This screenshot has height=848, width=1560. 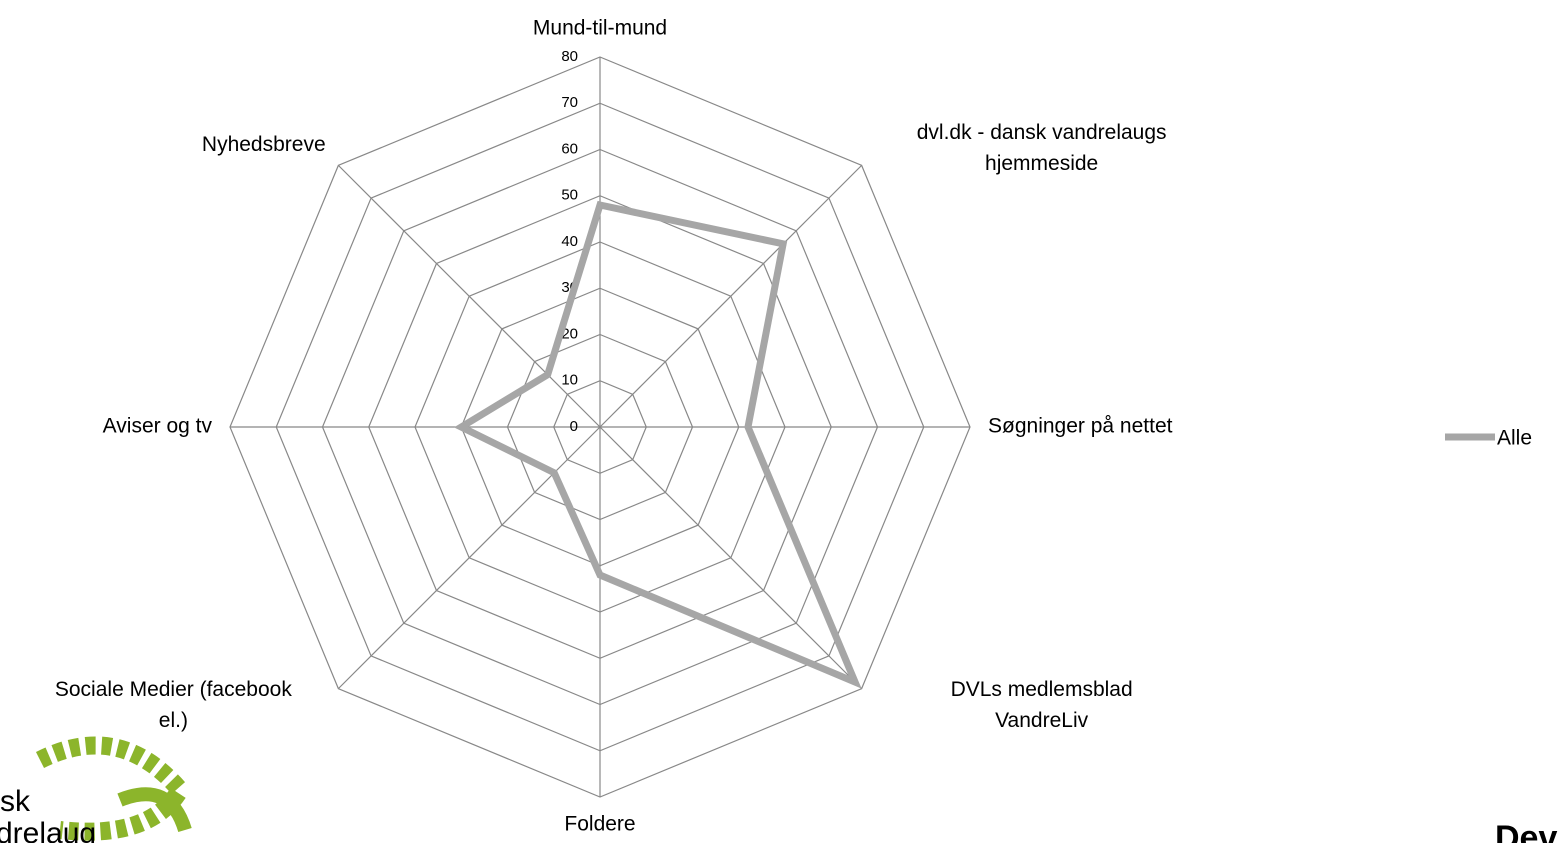 What do you see at coordinates (599, 824) in the screenshot?
I see `category-label: Foldere` at bounding box center [599, 824].